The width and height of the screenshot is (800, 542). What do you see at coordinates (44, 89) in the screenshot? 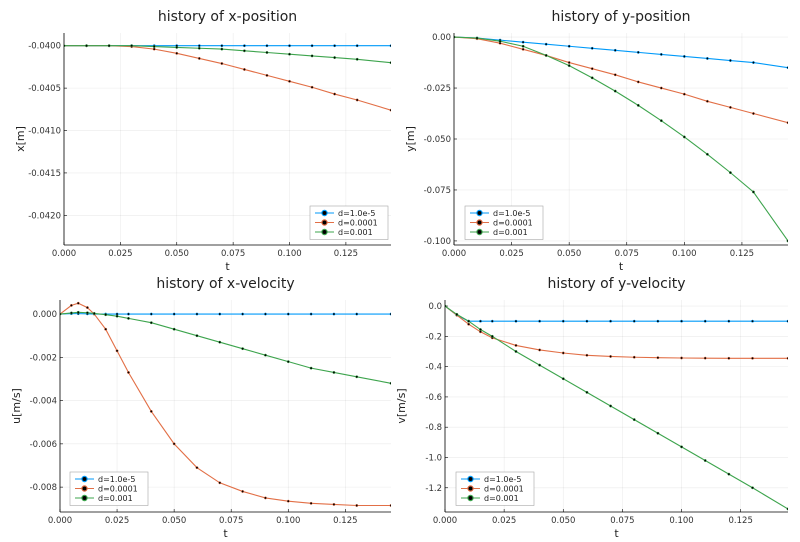
I see `y-tick-label: -0.0405` at bounding box center [44, 89].